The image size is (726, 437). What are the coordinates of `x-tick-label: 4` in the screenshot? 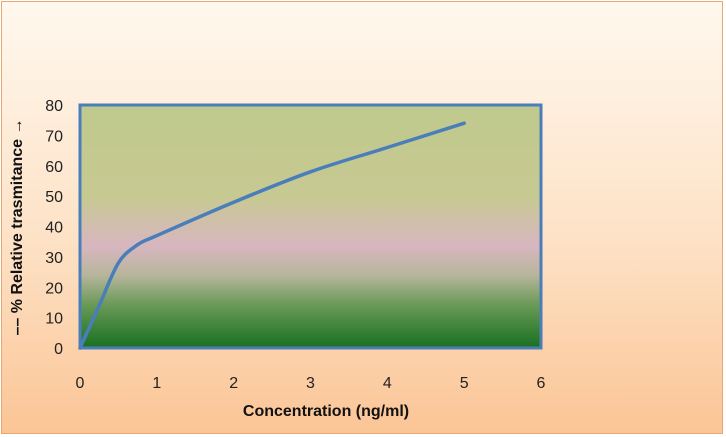 It's located at (387, 383).